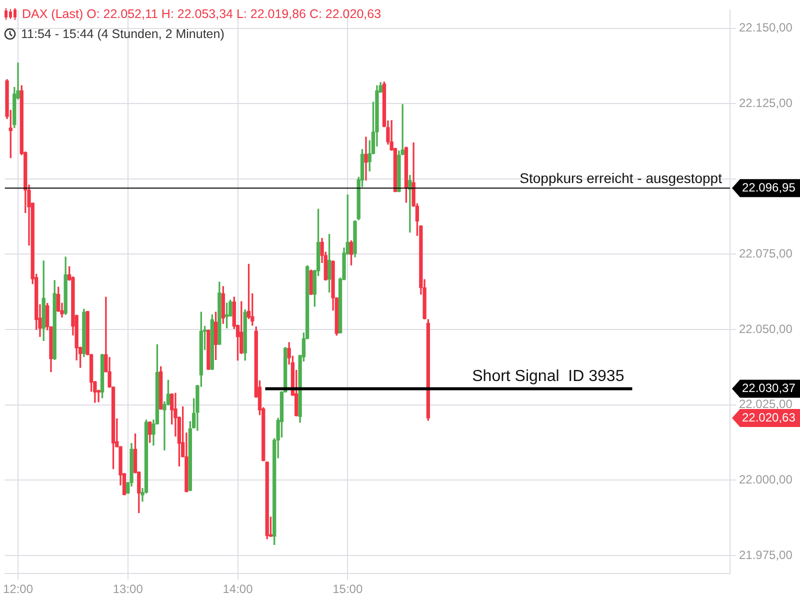  What do you see at coordinates (122, 34) in the screenshot?
I see `text: 11:54 - 15:44 (4 Stunden, 2 Minuten)` at bounding box center [122, 34].